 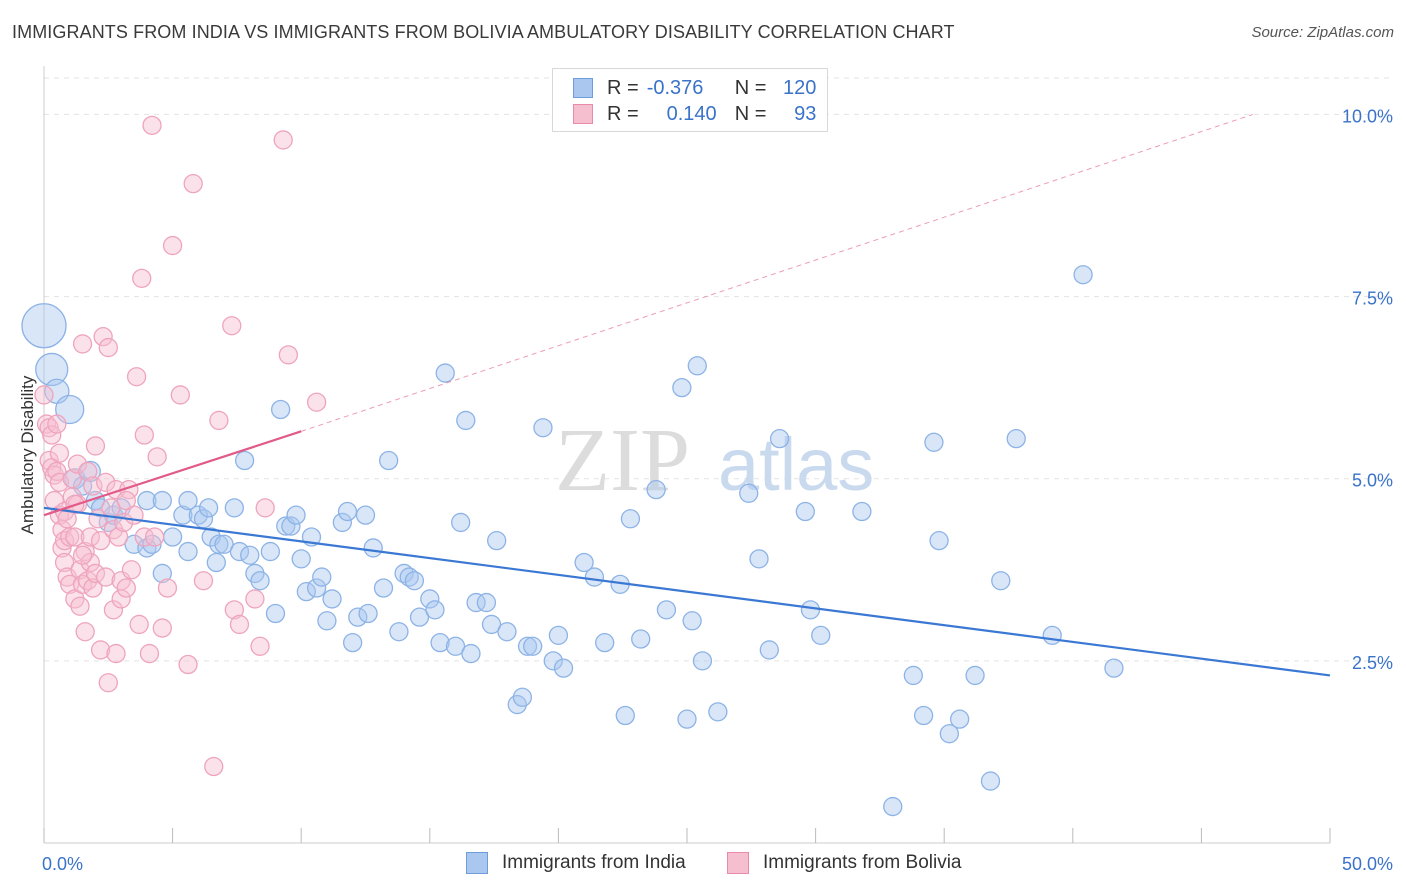 What do you see at coordinates (738, 863) in the screenshot?
I see `series-swatch-bolivia` at bounding box center [738, 863].